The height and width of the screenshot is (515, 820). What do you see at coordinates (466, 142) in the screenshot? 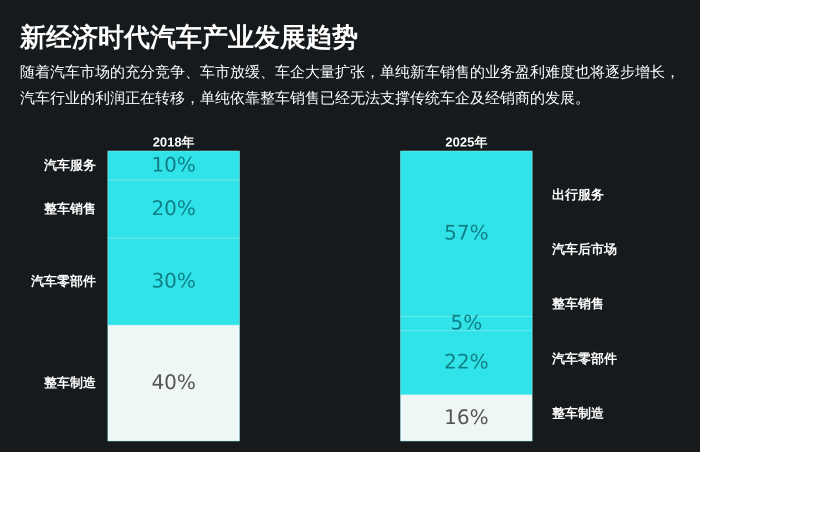
I see `x-tick-label: 2025年` at bounding box center [466, 142].